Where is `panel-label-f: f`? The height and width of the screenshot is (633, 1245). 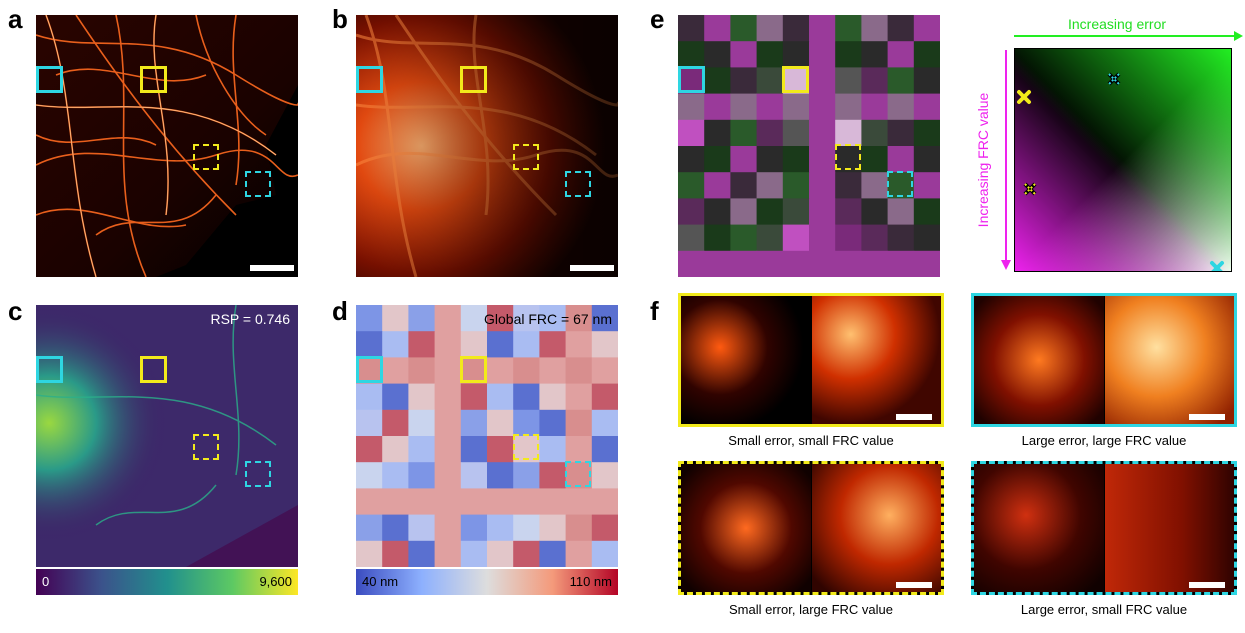
panel-label-f: f is located at coordinates (654, 311).